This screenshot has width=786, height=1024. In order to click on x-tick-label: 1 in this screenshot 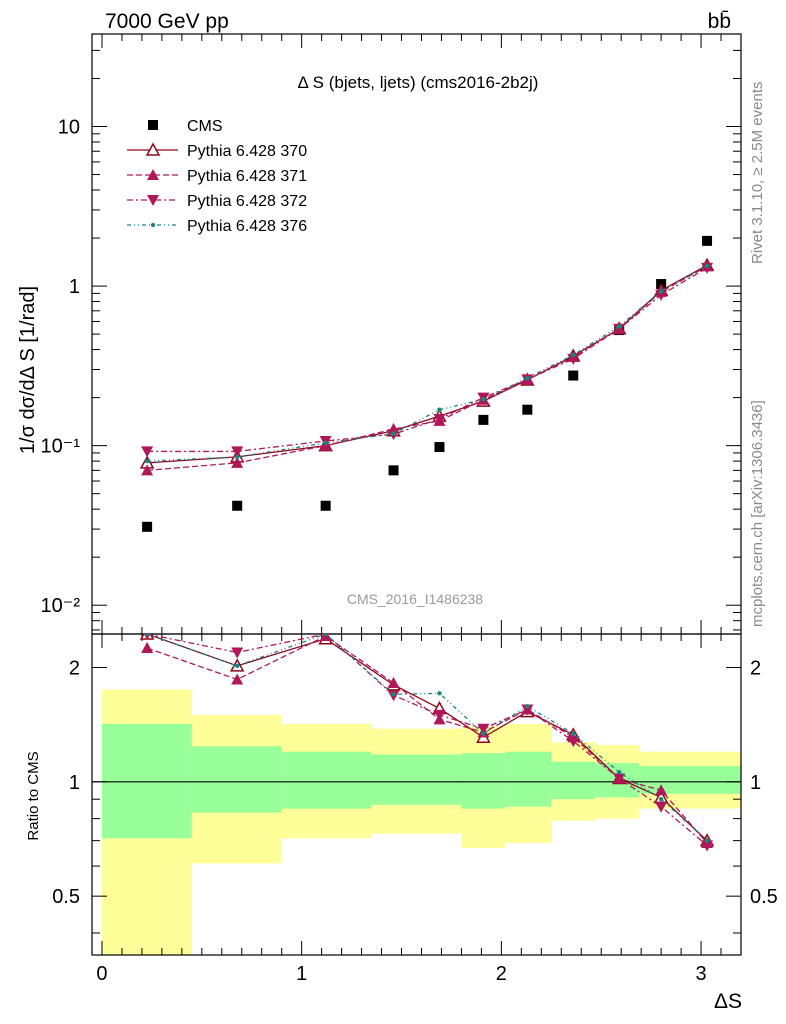, I will do `click(301, 974)`.